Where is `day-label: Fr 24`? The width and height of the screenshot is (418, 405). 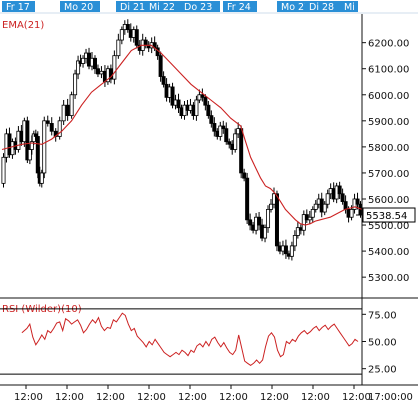 day-label: Fr 24 is located at coordinates (240, 7).